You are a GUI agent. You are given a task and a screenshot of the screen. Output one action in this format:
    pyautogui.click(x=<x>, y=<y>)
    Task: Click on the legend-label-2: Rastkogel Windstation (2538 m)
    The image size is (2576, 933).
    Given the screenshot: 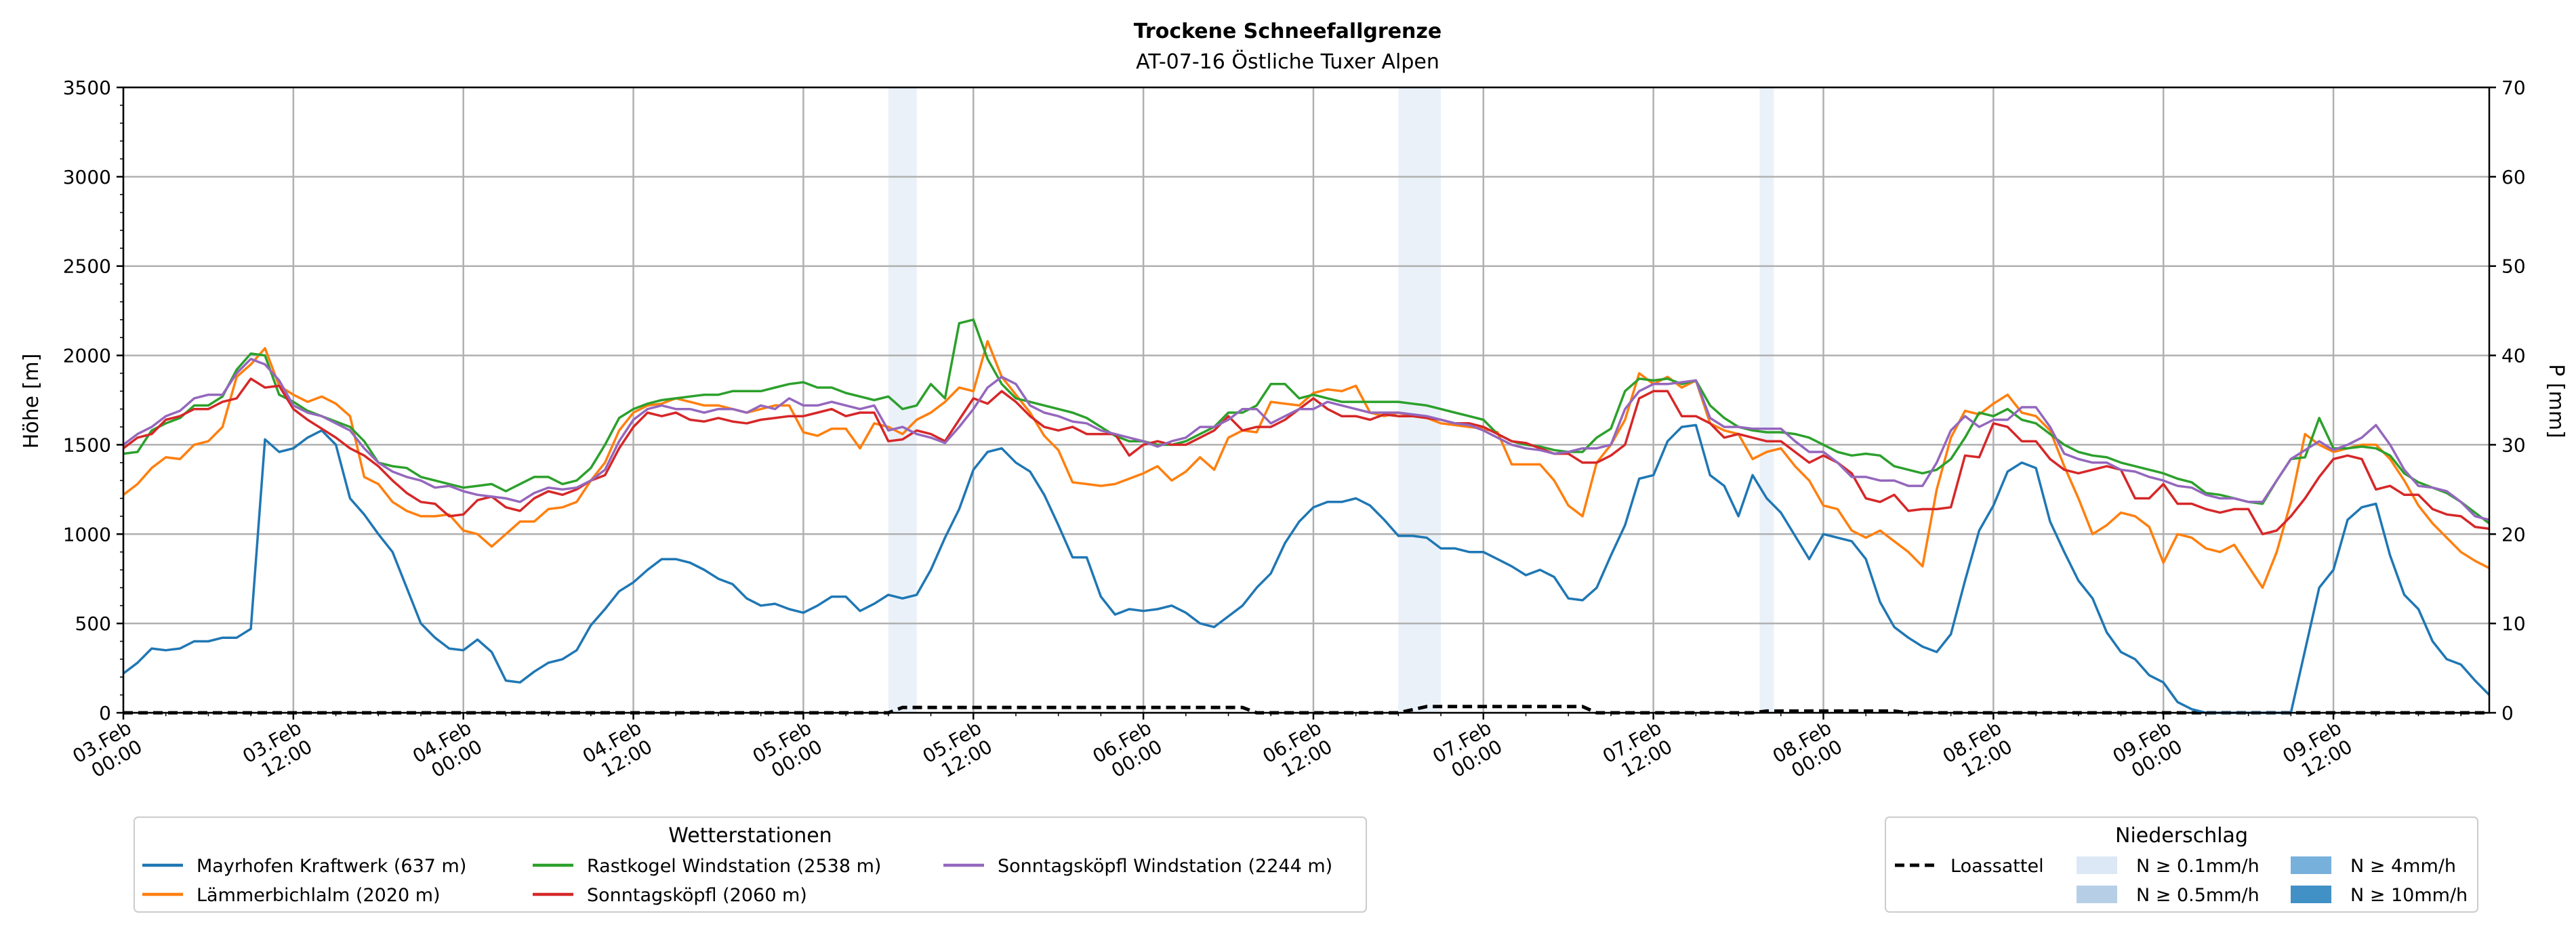 What is the action you would take?
    pyautogui.click(x=734, y=866)
    